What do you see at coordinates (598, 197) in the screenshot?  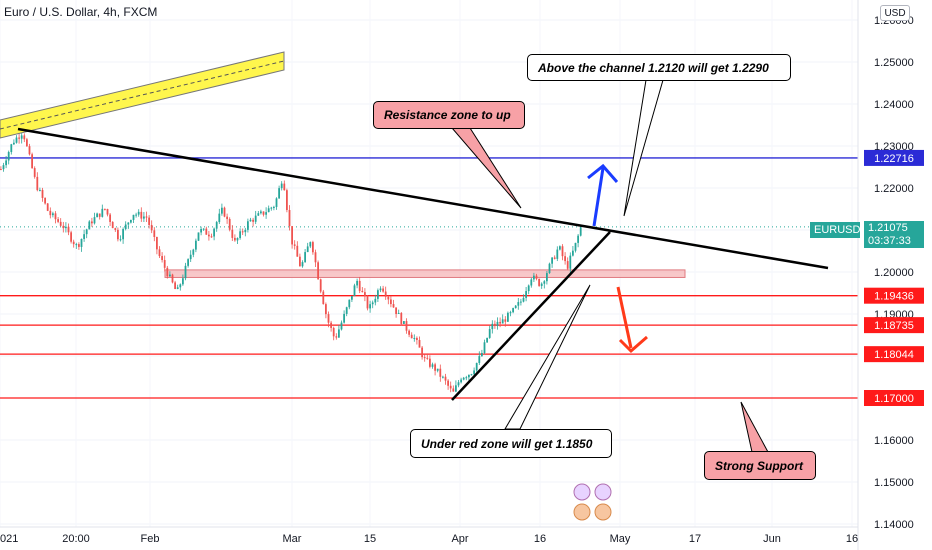 I see `blue-up-arrow-shaft` at bounding box center [598, 197].